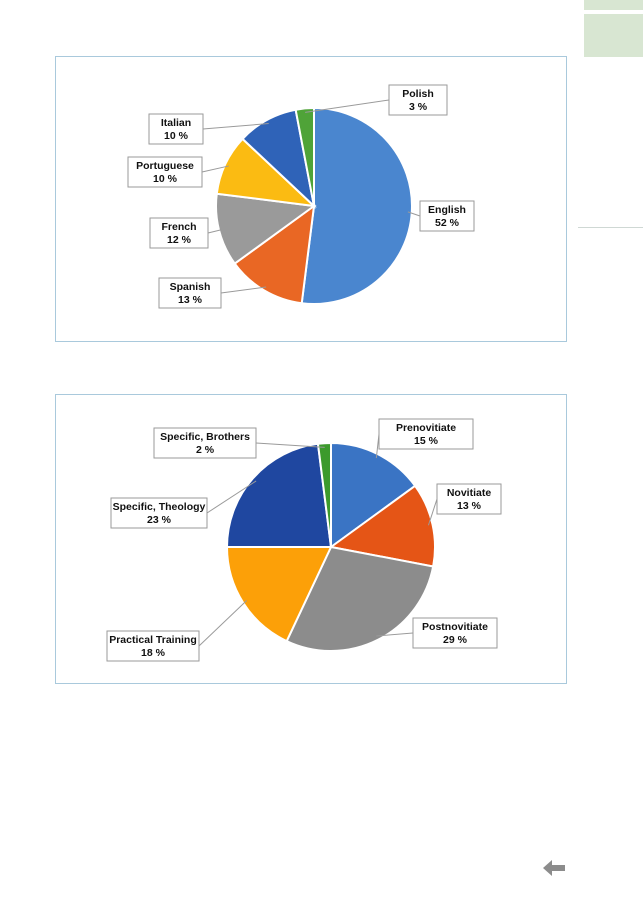 This screenshot has height=907, width=643. Describe the element at coordinates (279, 495) in the screenshot. I see `slice-specific-theology` at that location.